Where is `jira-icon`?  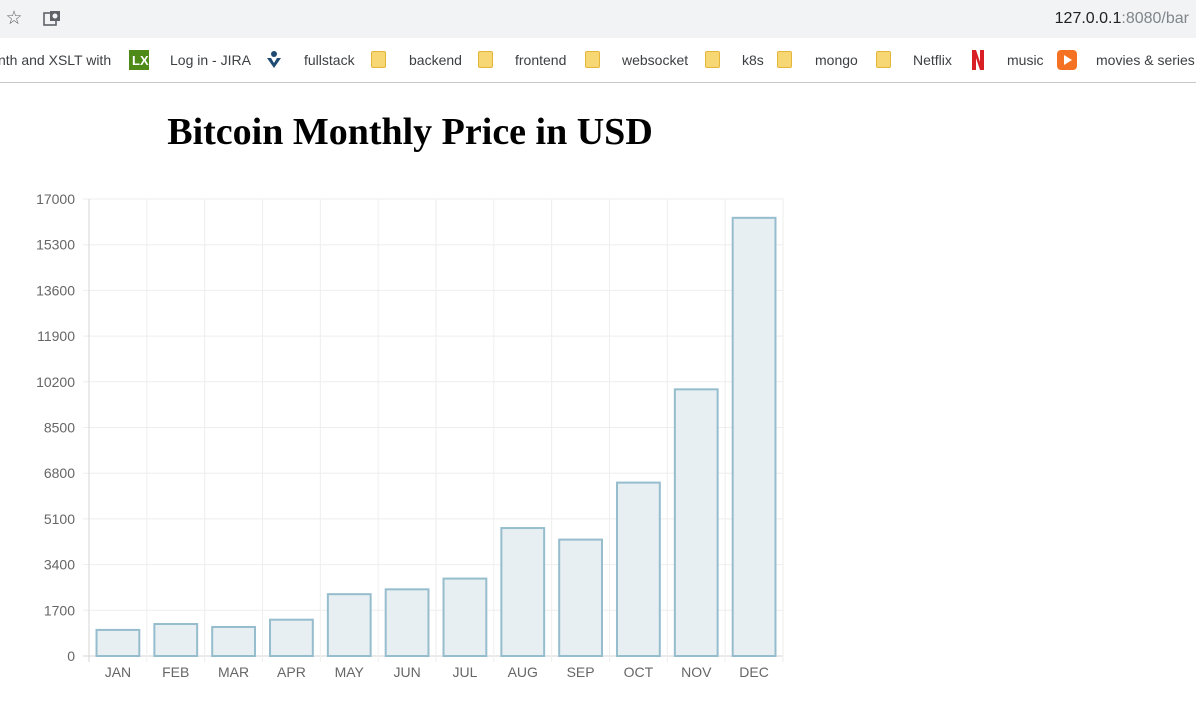
jira-icon is located at coordinates (273, 59).